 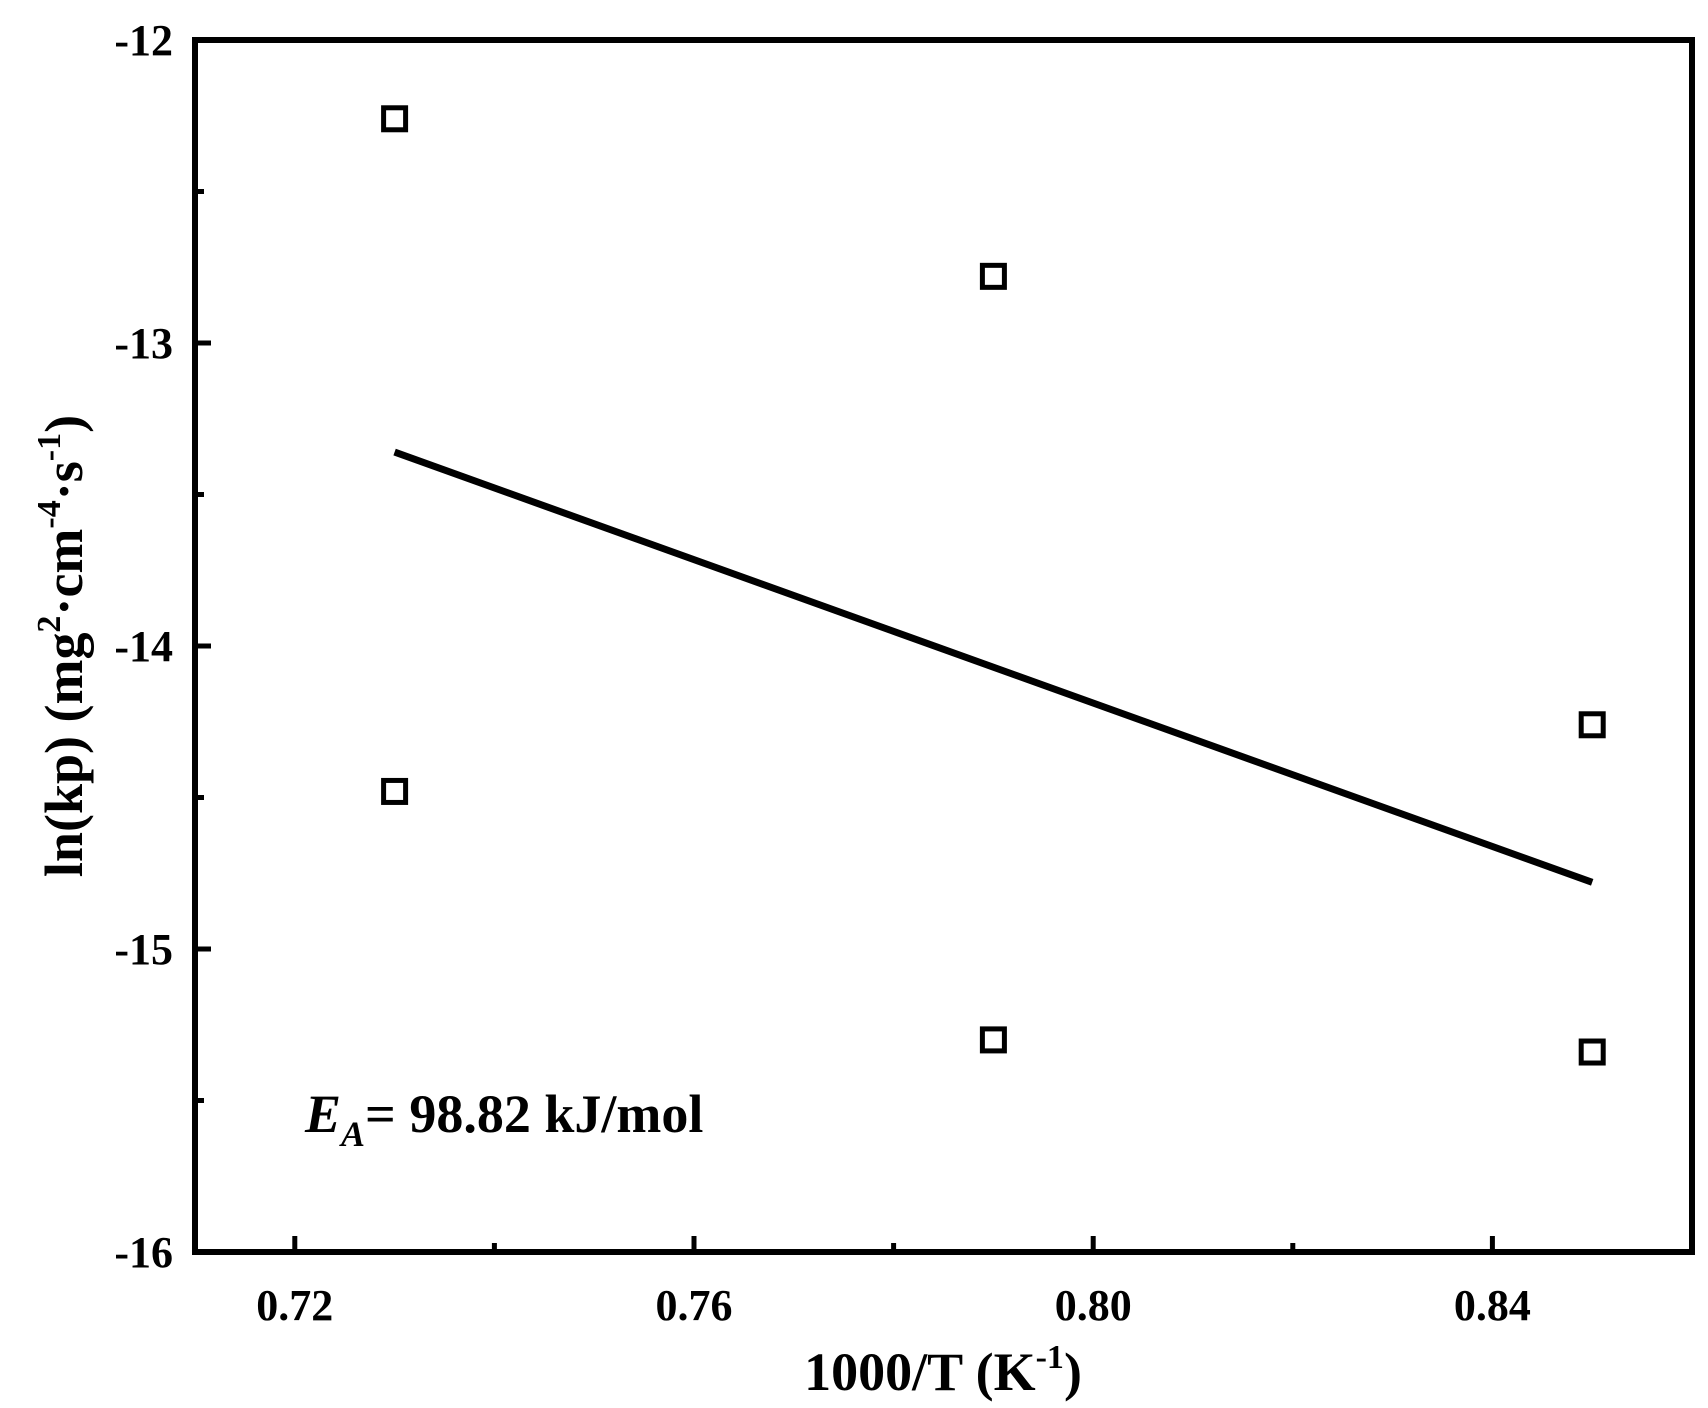 What do you see at coordinates (1492, 1305) in the screenshot?
I see `x-tick-label: 0.84` at bounding box center [1492, 1305].